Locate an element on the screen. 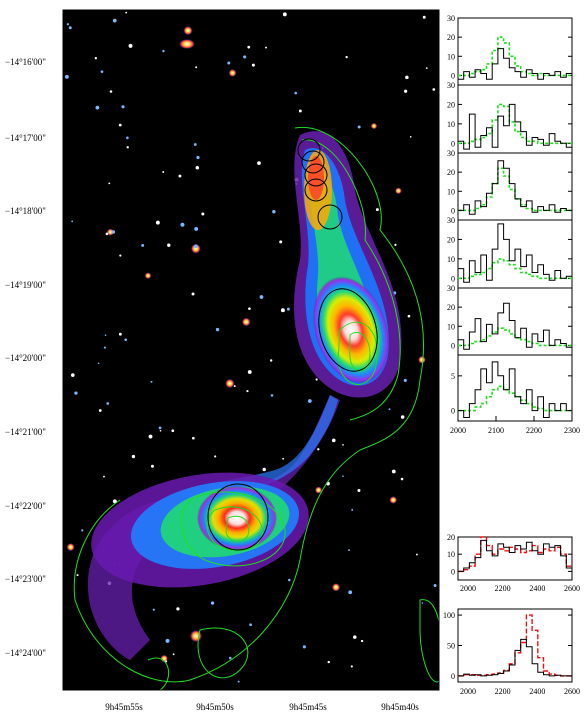 This screenshot has height=721, width=588. y-tick-label: 50 is located at coordinates (451, 646).